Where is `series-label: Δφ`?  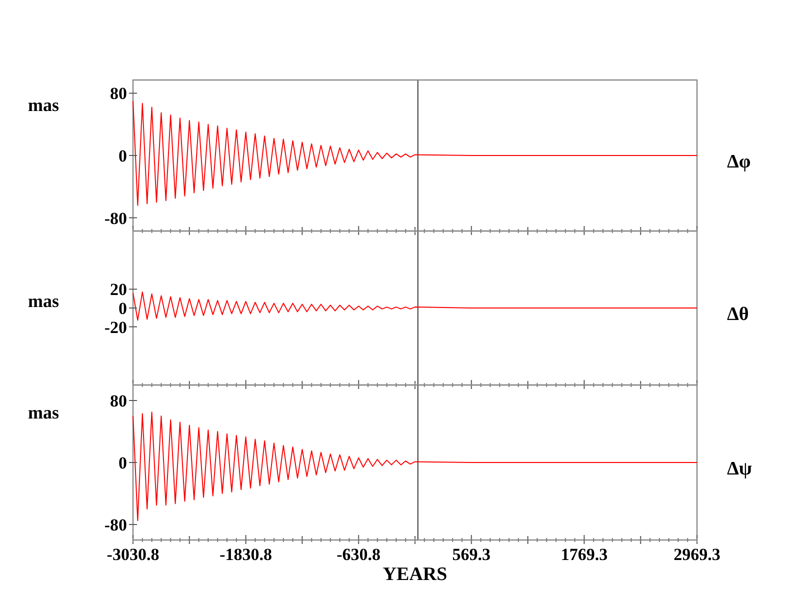
series-label: Δφ is located at coordinates (739, 162).